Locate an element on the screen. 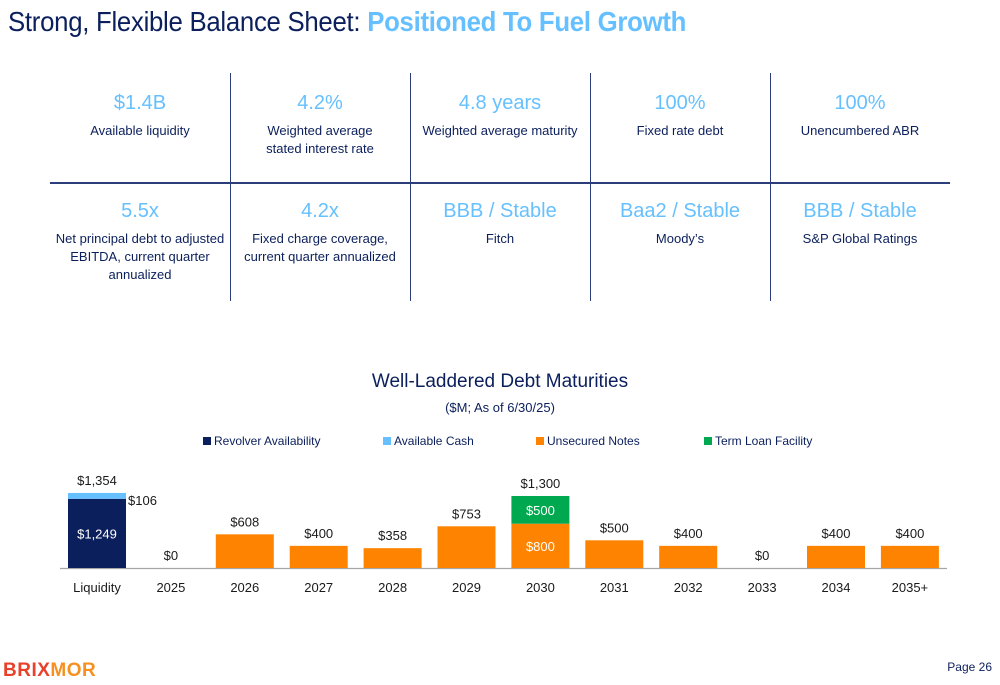 The image size is (1000, 685). page-number: Page 26 is located at coordinates (969, 667).